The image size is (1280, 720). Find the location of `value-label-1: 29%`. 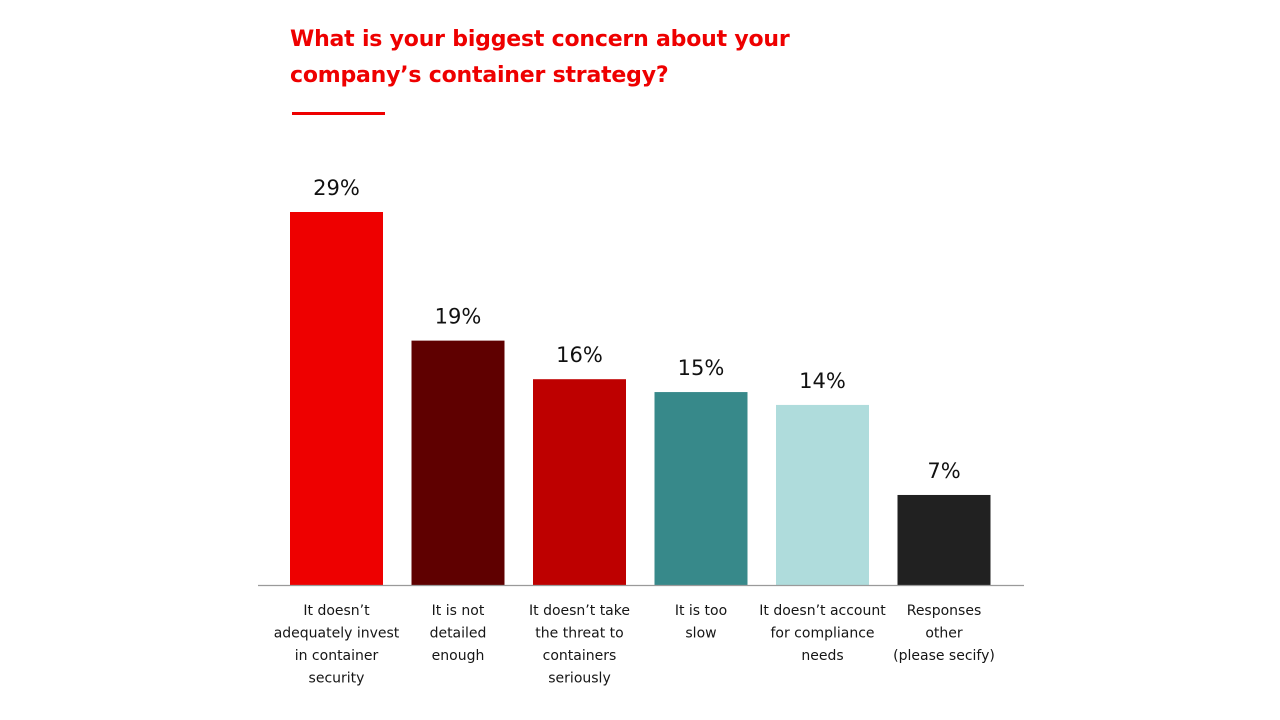

value-label-1: 29% is located at coordinates (336, 188).